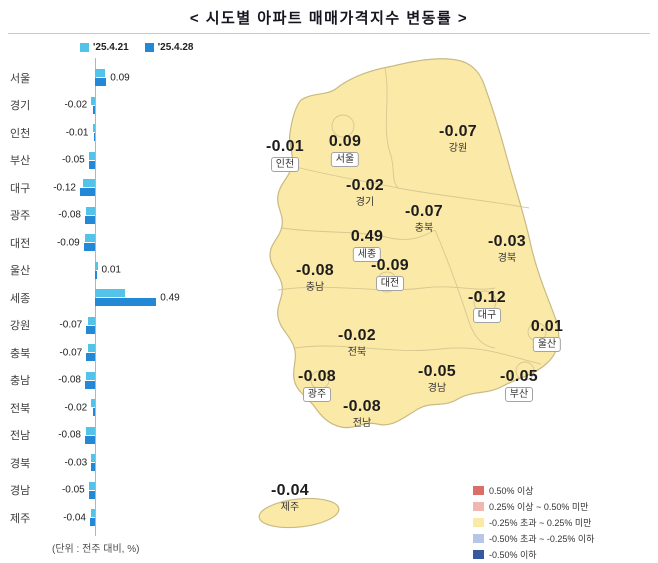 The image size is (658, 563). What do you see at coordinates (20, 188) in the screenshot?
I see `region-label: 대구` at bounding box center [20, 188].